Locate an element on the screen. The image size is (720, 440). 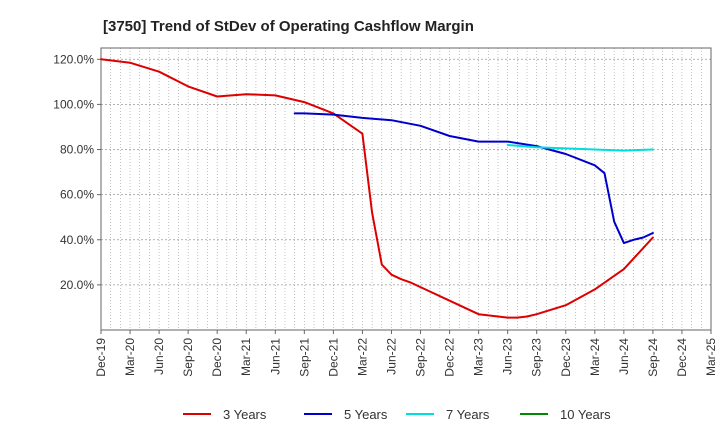
x-tick-label: Sep-22 is located at coordinates (421, 357).